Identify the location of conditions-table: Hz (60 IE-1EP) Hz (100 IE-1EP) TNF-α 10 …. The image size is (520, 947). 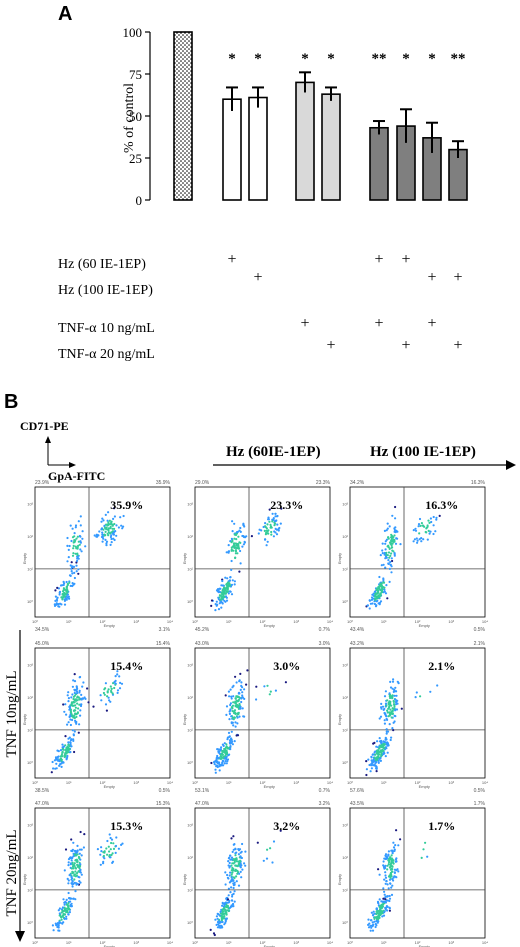
(260, 306).